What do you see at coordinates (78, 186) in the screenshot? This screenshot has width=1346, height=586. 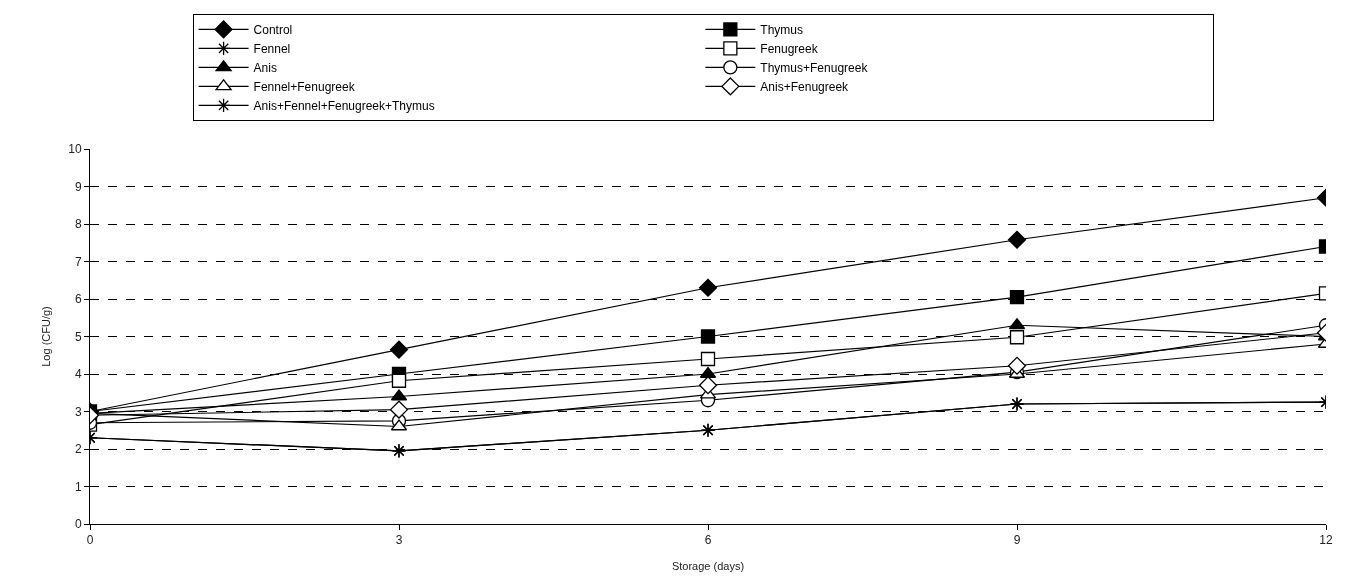 I see `y-tick-label: 9` at bounding box center [78, 186].